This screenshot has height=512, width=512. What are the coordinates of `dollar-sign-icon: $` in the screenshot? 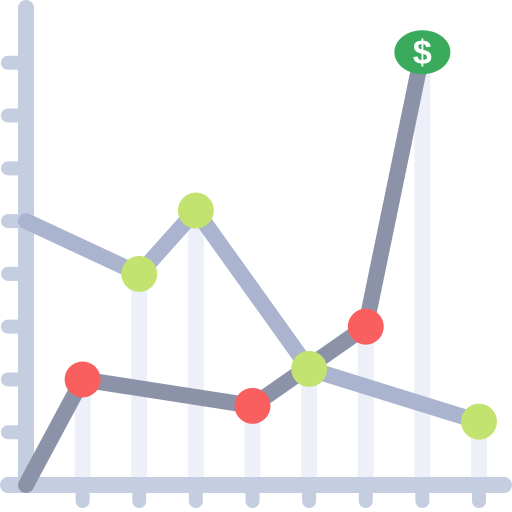 It's located at (422, 53).